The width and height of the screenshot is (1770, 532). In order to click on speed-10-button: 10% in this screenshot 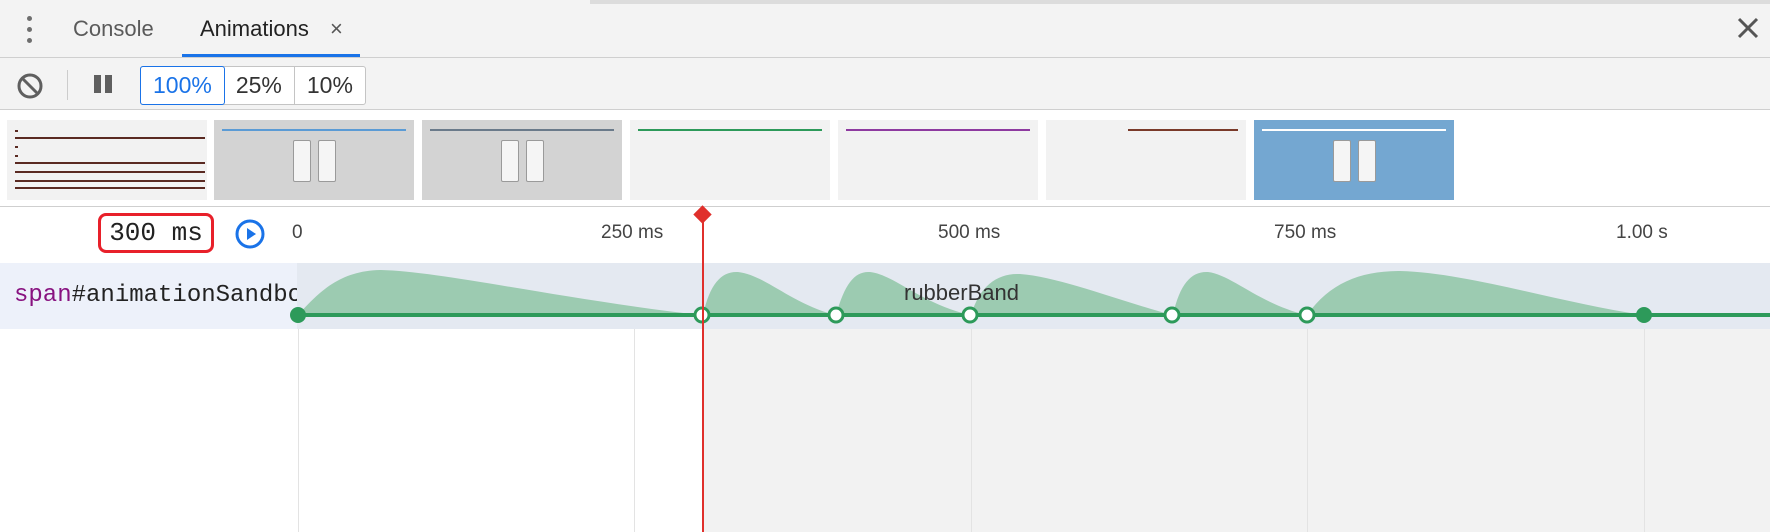, I will do `click(329, 85)`.